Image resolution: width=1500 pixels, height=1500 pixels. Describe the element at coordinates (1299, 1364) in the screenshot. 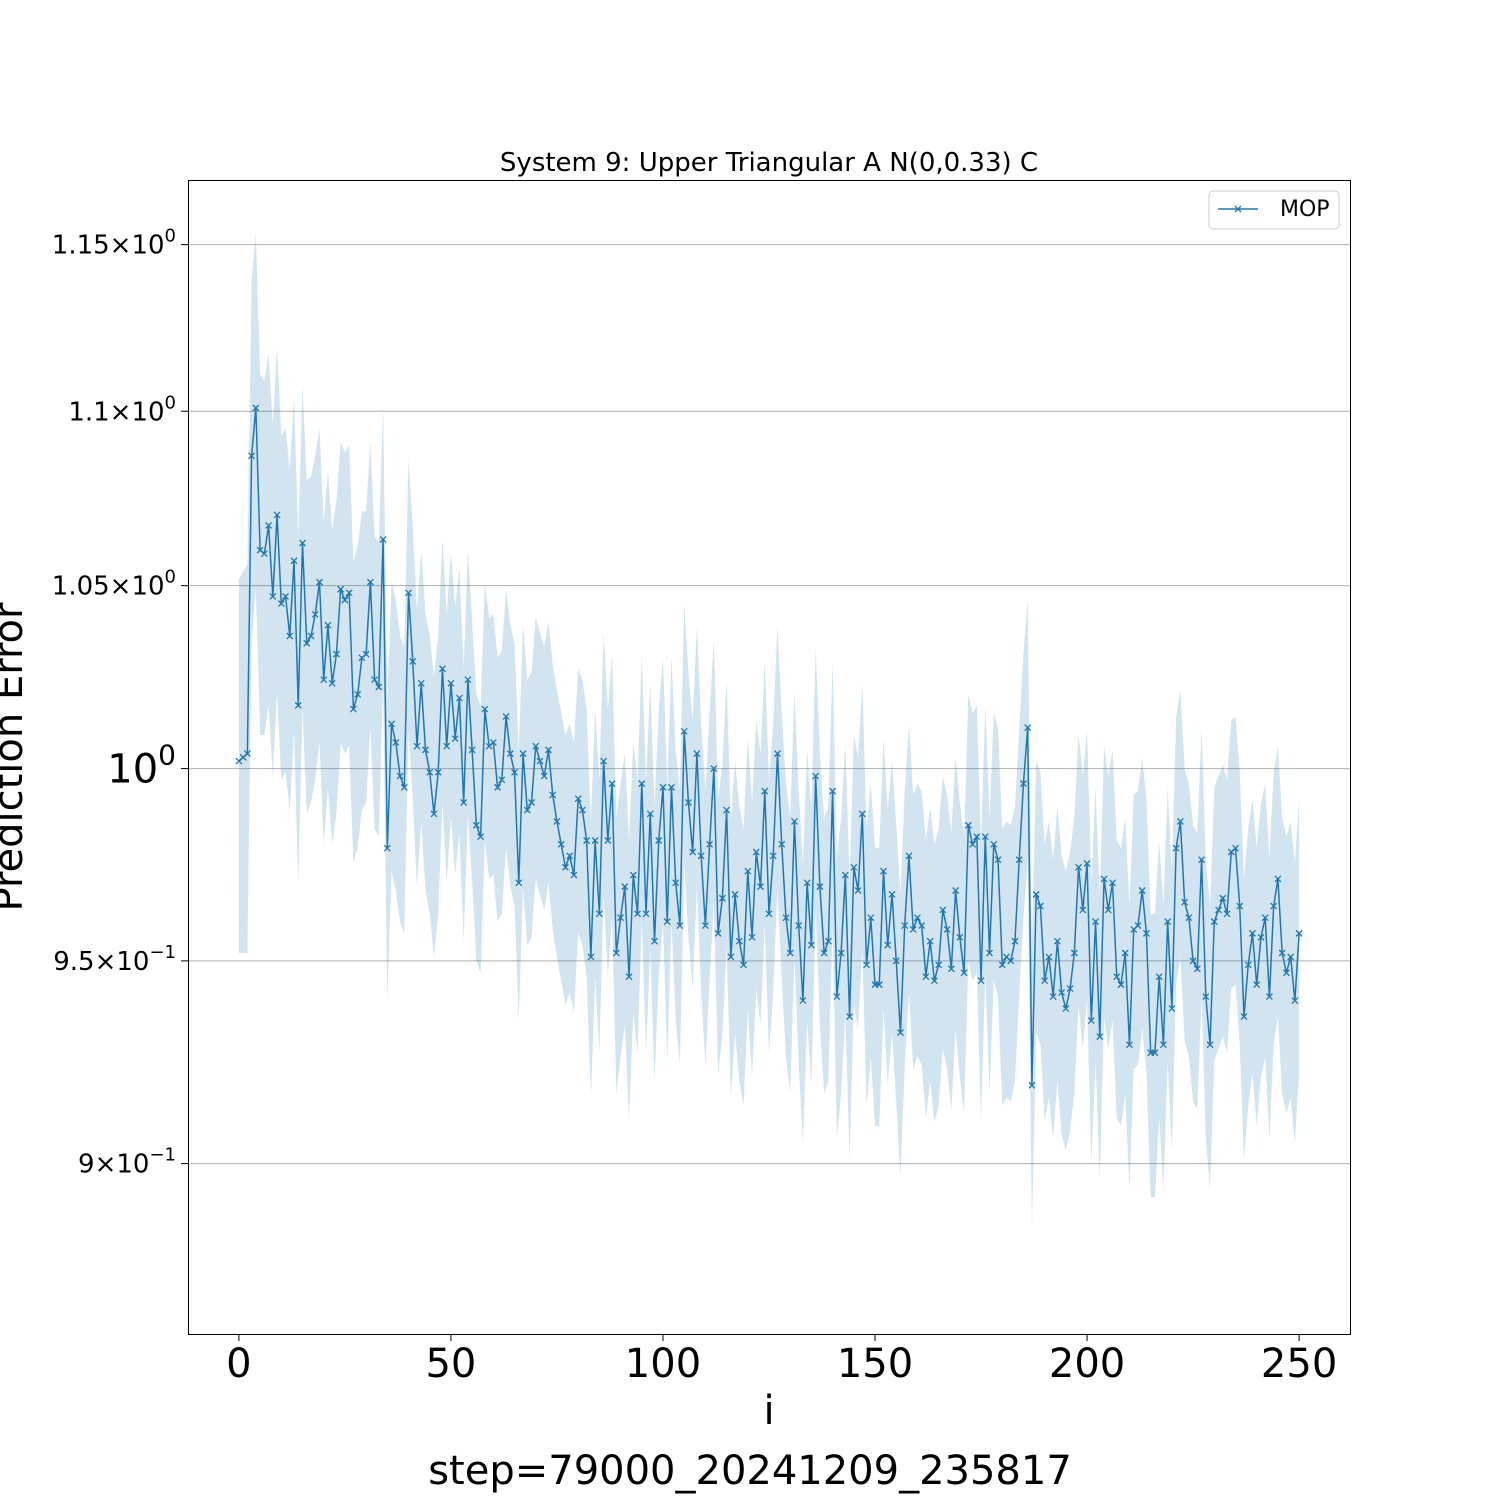

I see `x-tick-label-5: 250` at that location.